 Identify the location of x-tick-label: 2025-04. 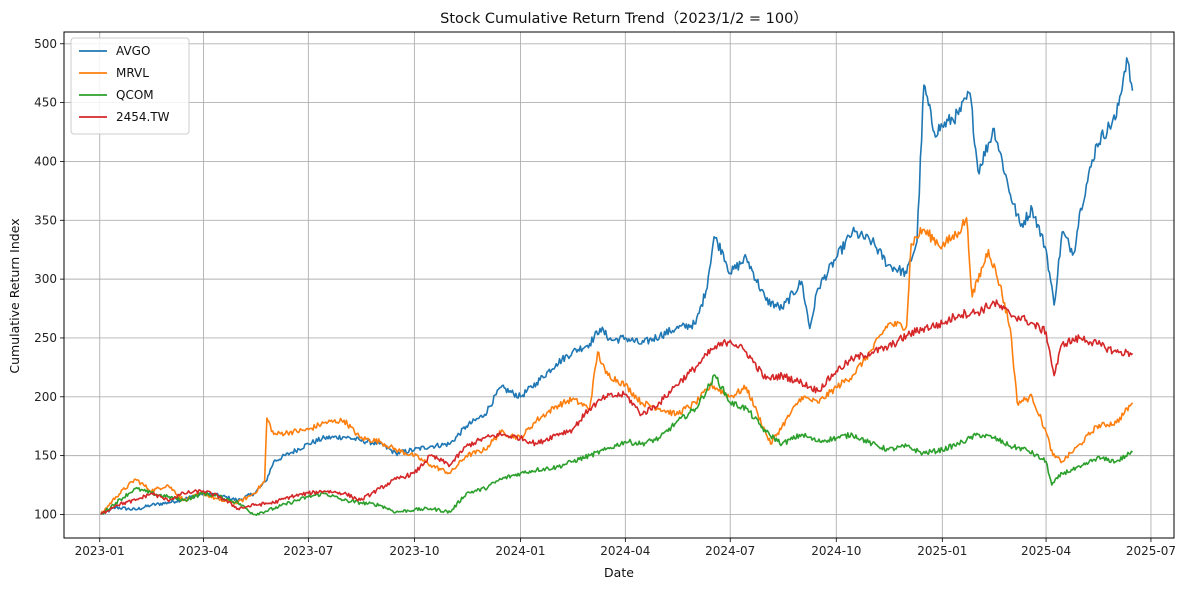
(1046, 551).